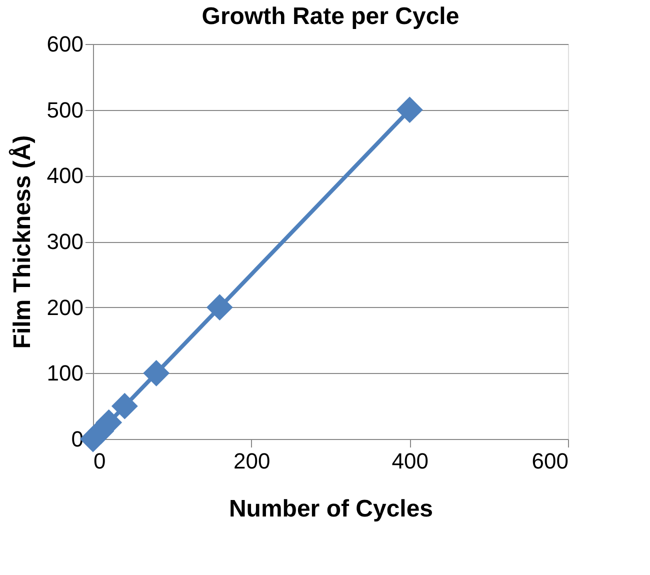  Describe the element at coordinates (331, 16) in the screenshot. I see `chart-title: Growth Rate per Cycle` at that location.